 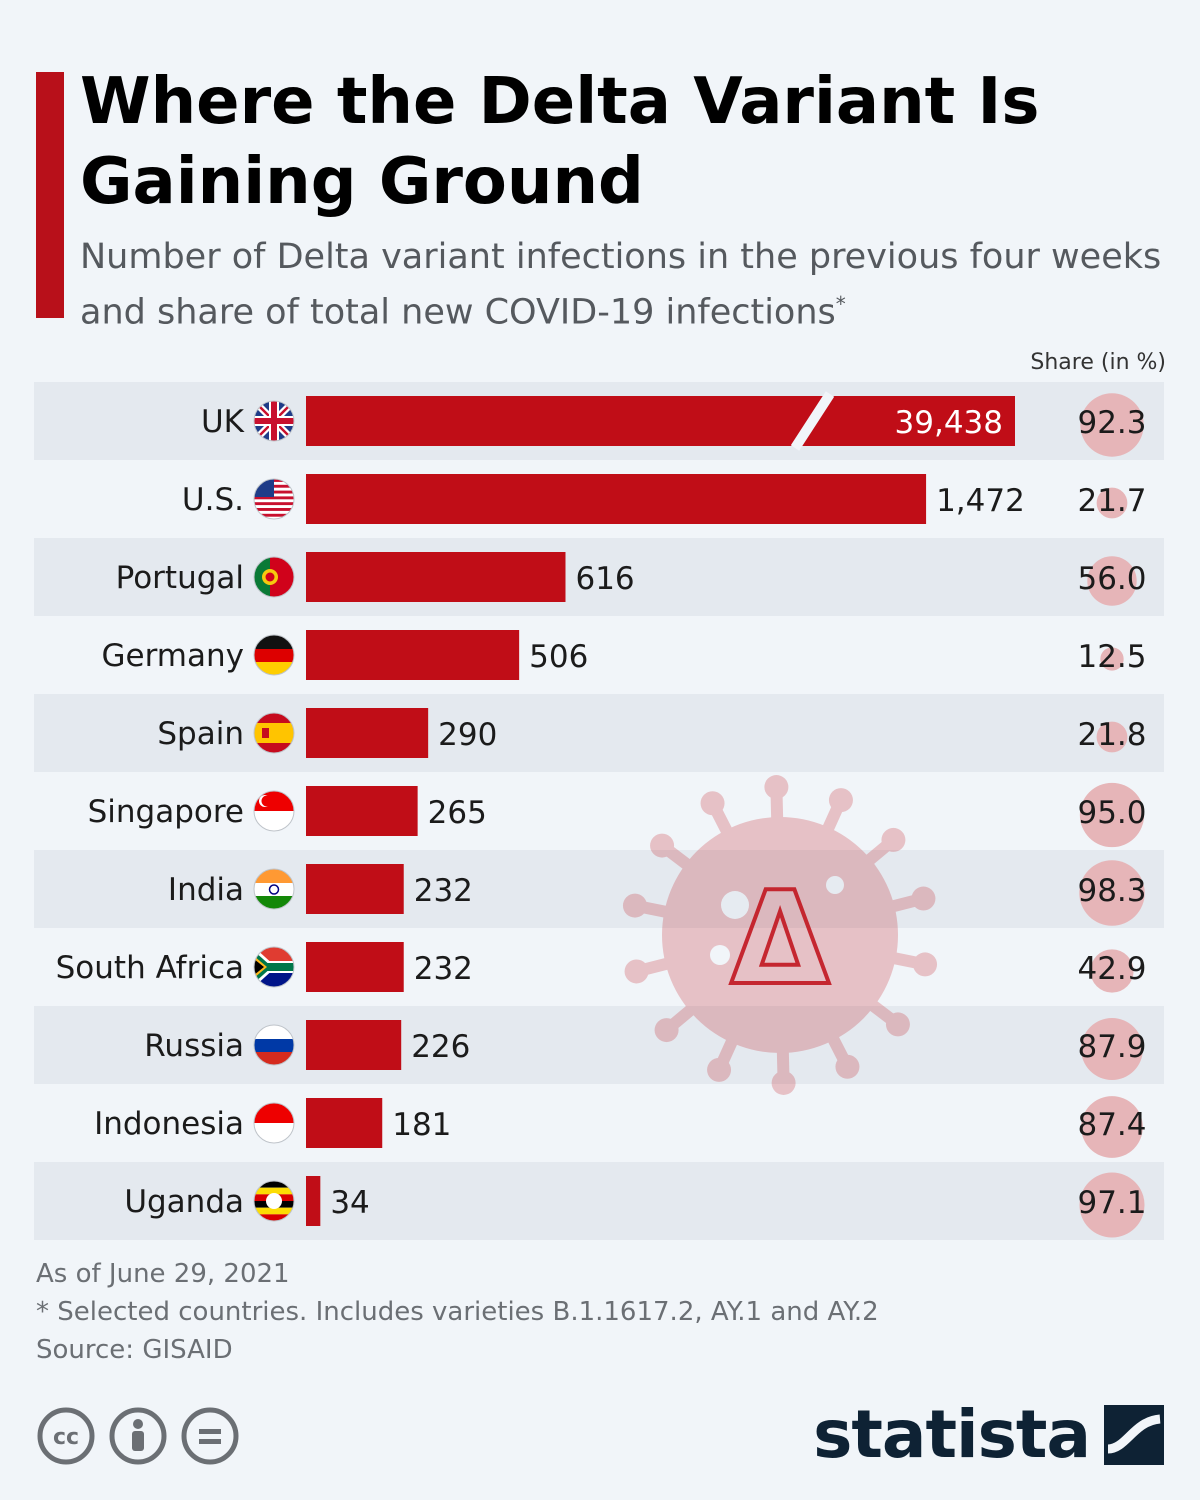 I want to click on value-label: 1,472, so click(x=980, y=501).